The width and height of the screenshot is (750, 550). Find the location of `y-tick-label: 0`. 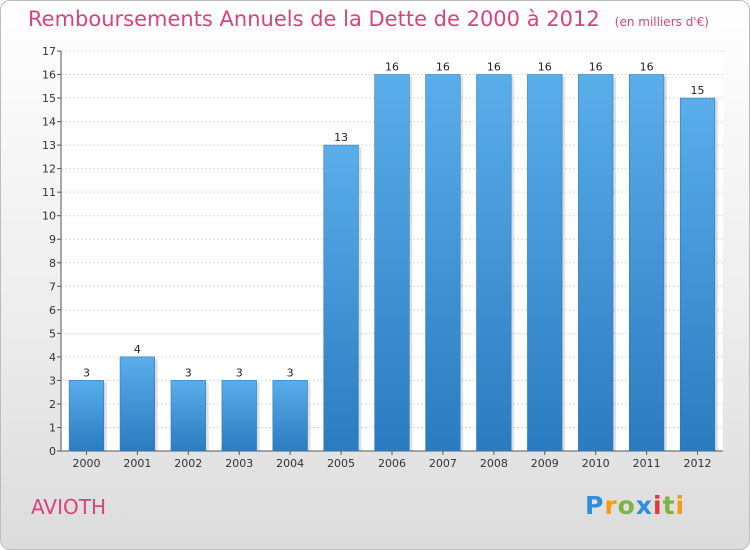

y-tick-label: 0 is located at coordinates (52, 451).